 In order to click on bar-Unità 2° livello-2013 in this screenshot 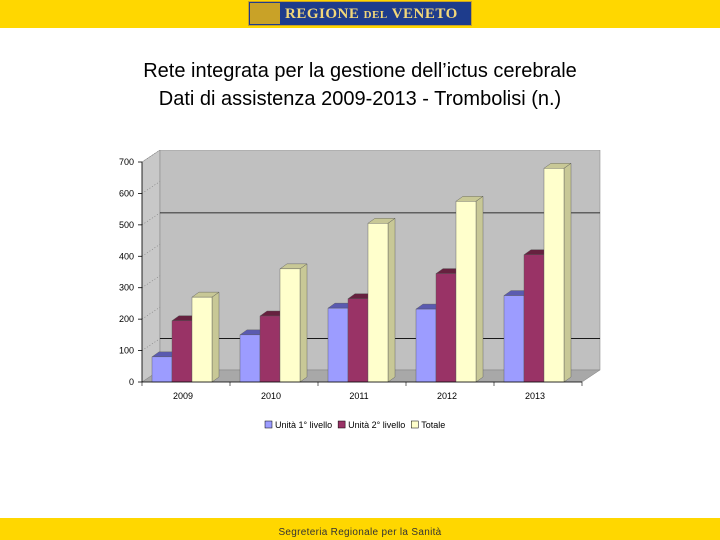, I will do `click(534, 318)`.